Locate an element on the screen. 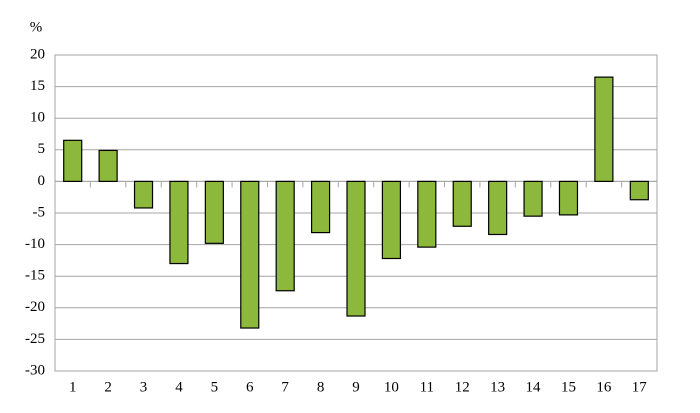  y-tick-label: -5 is located at coordinates (39, 212).